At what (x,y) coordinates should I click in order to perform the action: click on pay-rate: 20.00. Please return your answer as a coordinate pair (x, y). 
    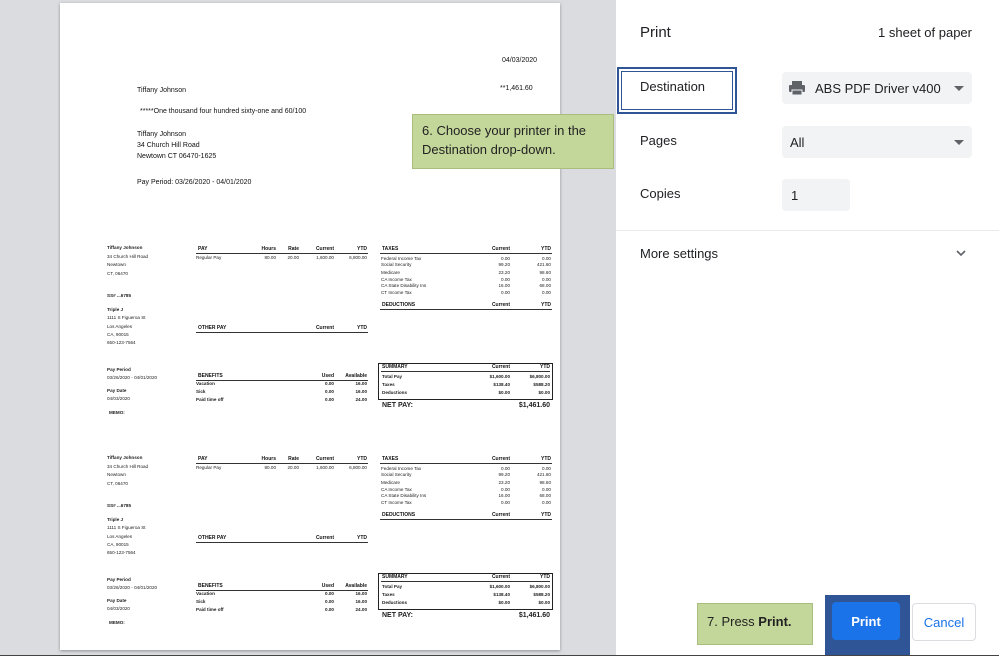
    Looking at the image, I should click on (293, 467).